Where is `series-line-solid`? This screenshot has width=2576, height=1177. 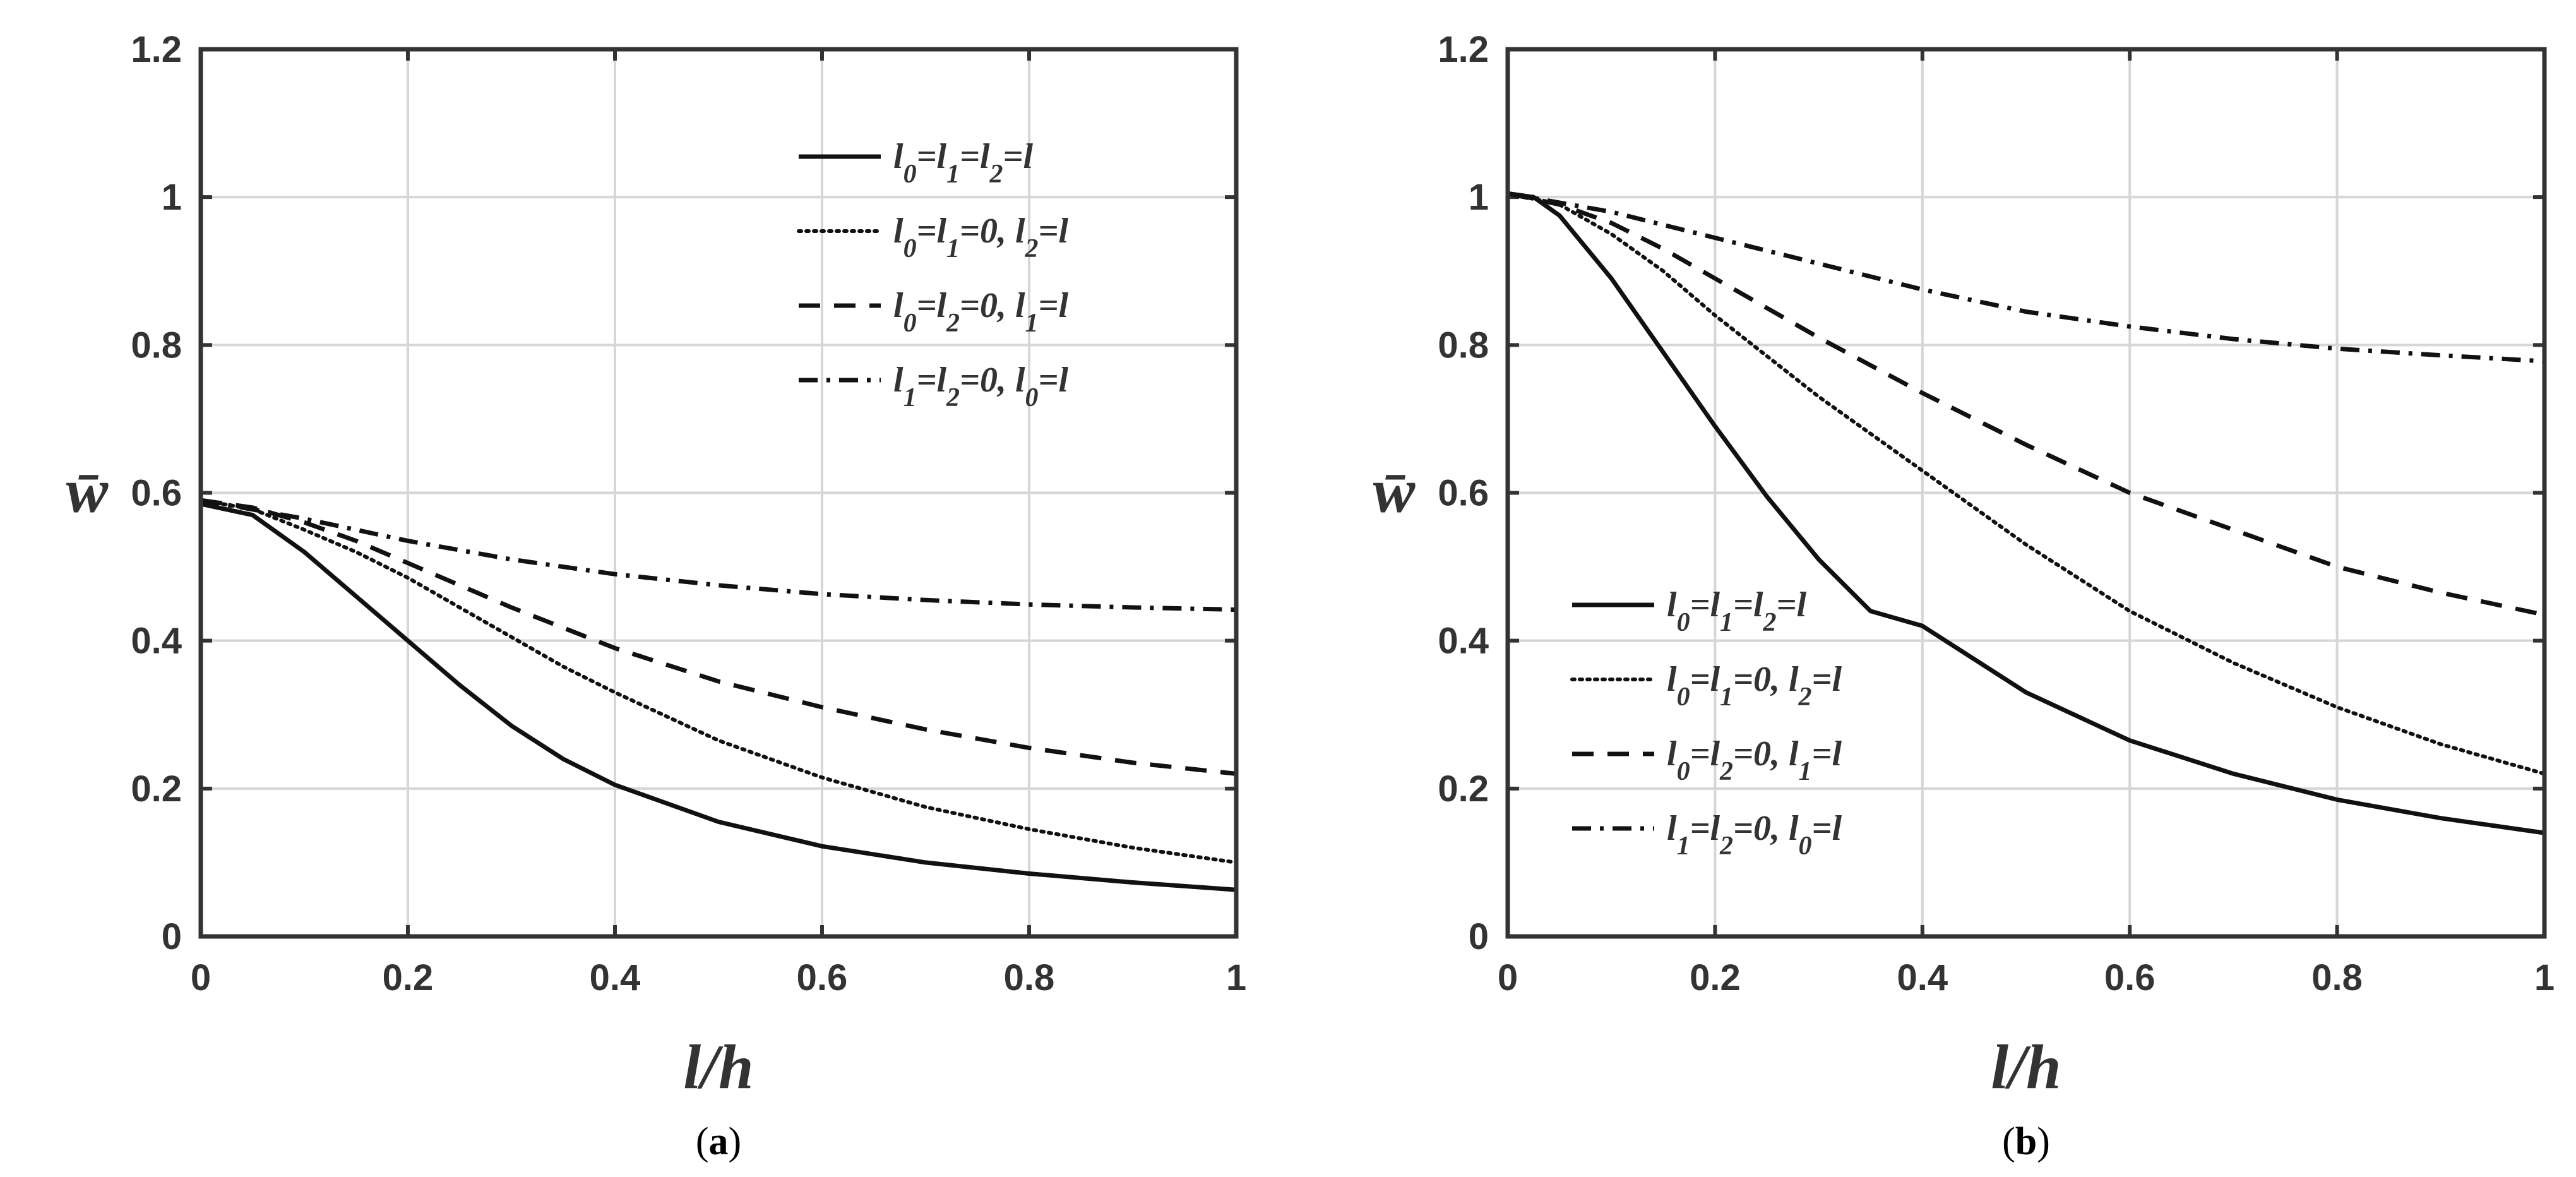 series-line-solid is located at coordinates (718, 696).